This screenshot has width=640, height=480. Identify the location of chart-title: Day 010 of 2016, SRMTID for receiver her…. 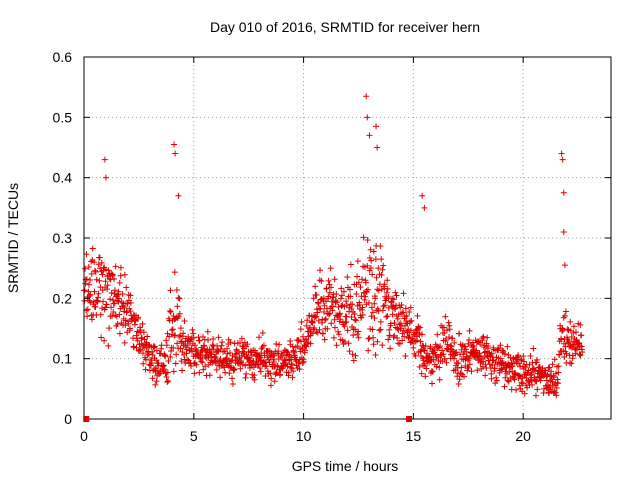
(345, 27).